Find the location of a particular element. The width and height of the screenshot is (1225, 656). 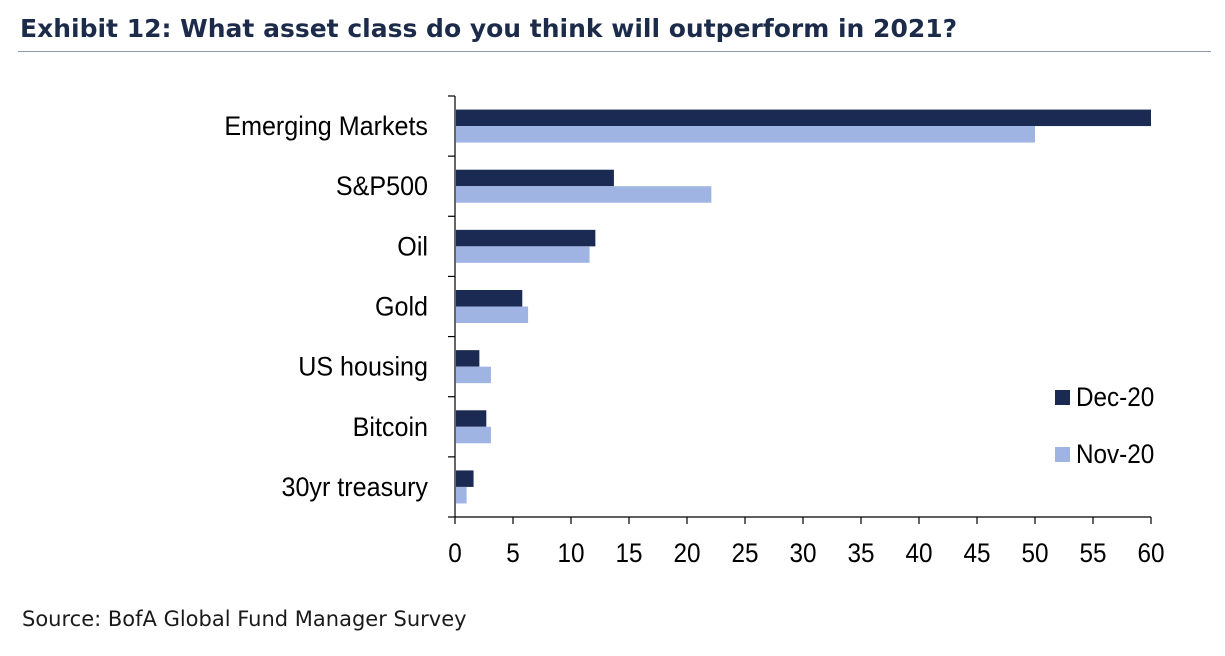

title-divider is located at coordinates (614, 51).